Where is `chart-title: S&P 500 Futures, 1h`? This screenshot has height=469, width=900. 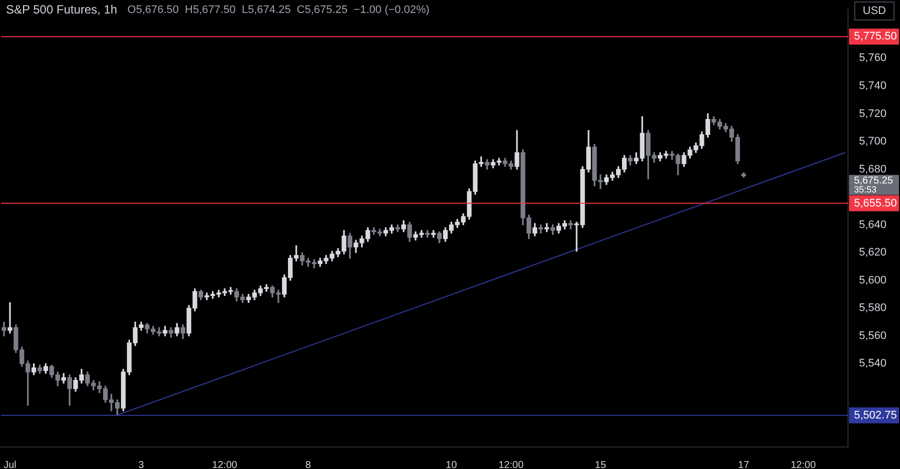
chart-title: S&P 500 Futures, 1h is located at coordinates (62, 9).